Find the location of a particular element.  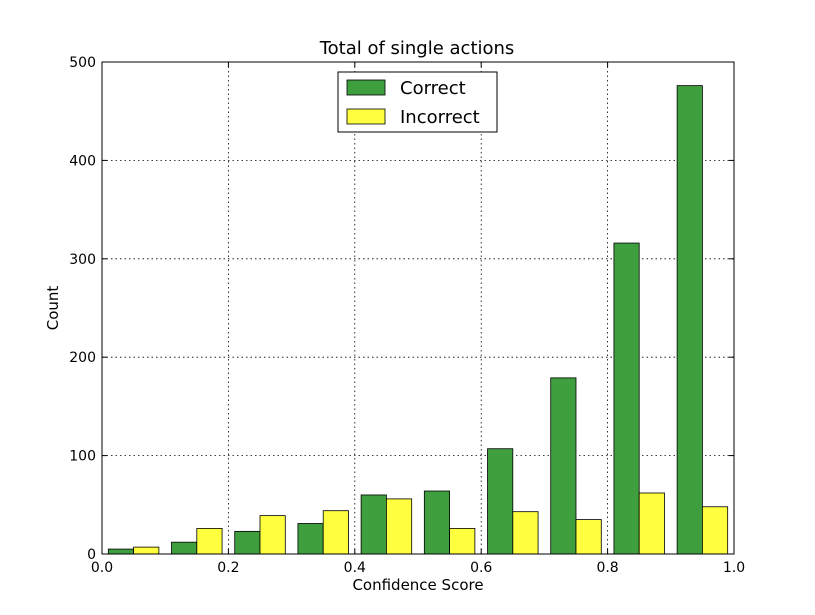

y-axis-label: Count is located at coordinates (53, 308).